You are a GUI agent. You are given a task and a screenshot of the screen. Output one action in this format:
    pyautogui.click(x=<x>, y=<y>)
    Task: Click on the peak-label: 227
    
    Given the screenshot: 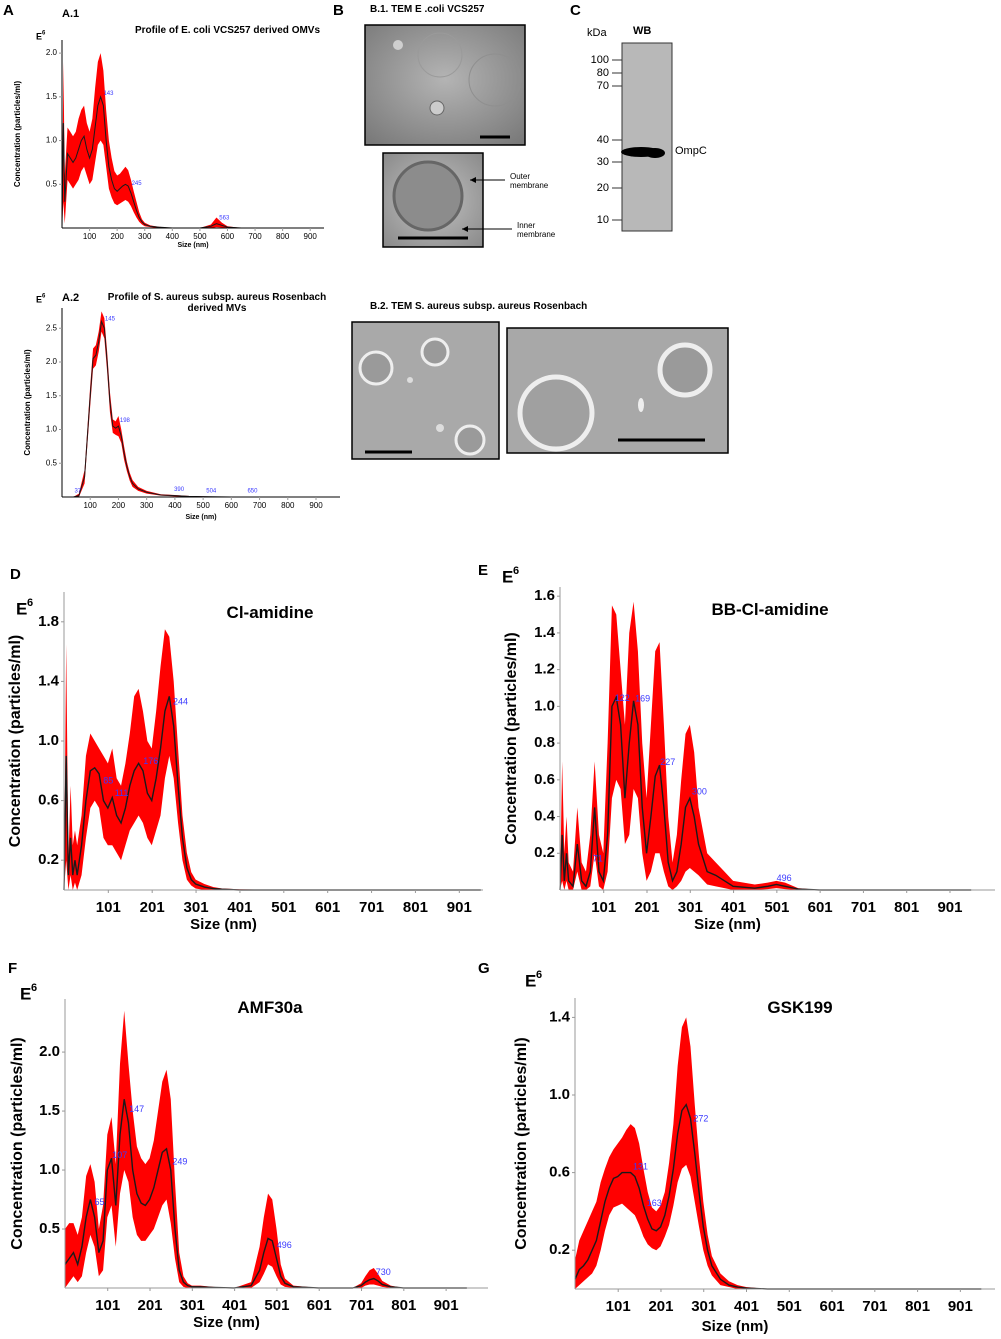 What is the action you would take?
    pyautogui.click(x=667, y=762)
    